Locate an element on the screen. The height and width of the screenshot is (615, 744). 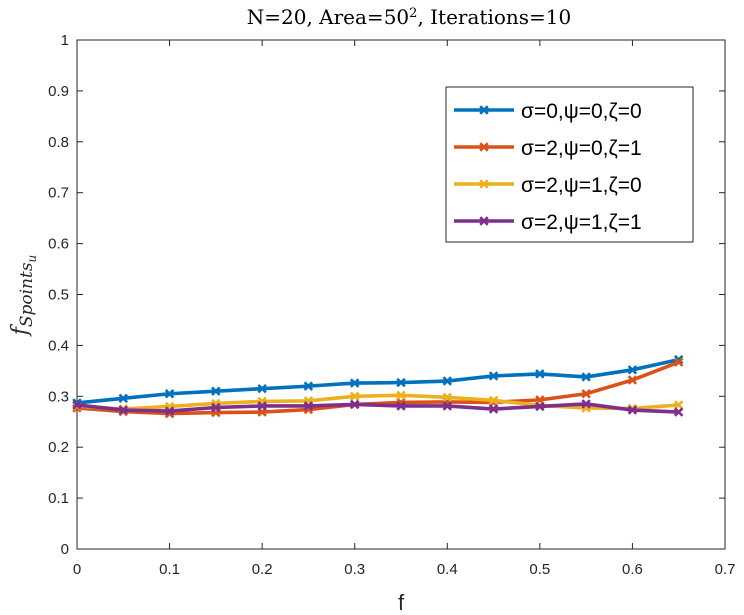
x-tick-label: 0.1 is located at coordinates (169, 569).